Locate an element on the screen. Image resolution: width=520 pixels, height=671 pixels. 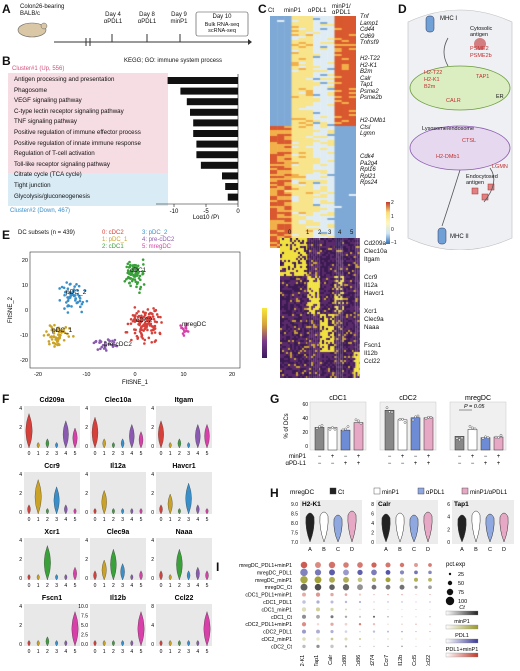
x-tick: 1 is located at coordinates (38, 520).